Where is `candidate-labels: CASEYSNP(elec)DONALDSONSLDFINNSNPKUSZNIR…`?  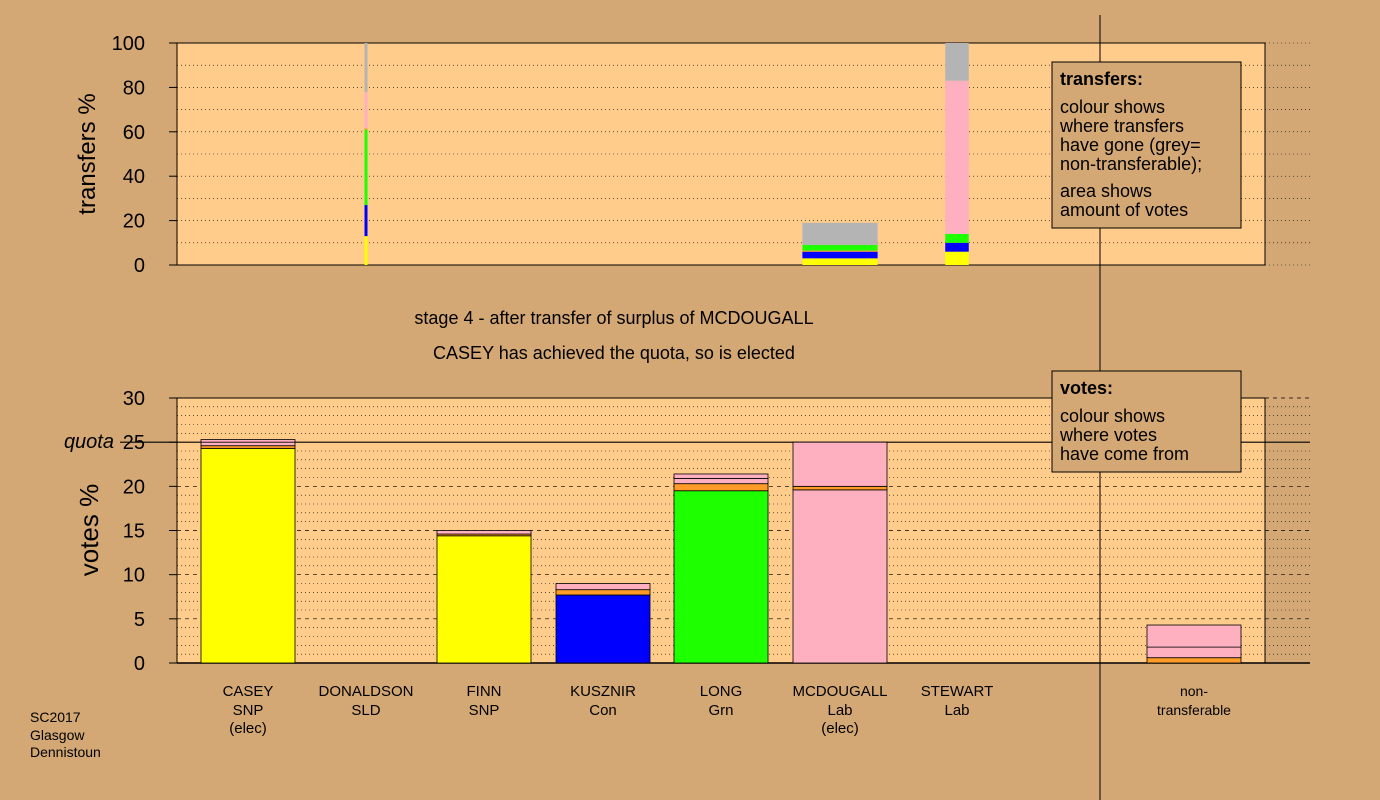
candidate-labels: CASEYSNP(elec)DONALDSONSLDFINNSNPKUSZNIR… is located at coordinates (727, 710).